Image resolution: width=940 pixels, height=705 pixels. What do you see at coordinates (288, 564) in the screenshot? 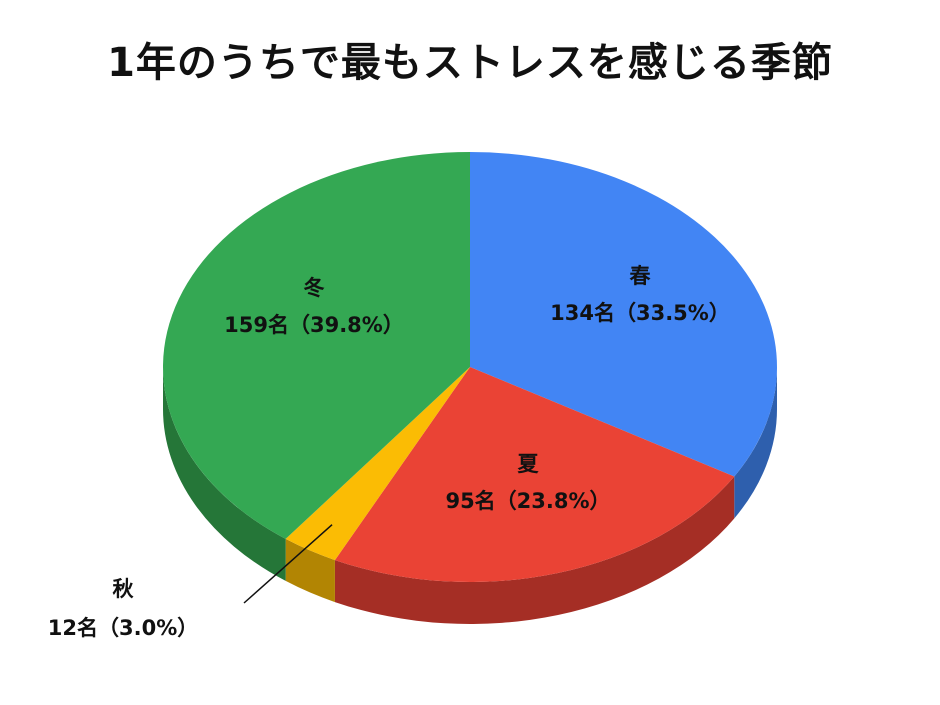
I see `autumn-leader-line` at bounding box center [288, 564].